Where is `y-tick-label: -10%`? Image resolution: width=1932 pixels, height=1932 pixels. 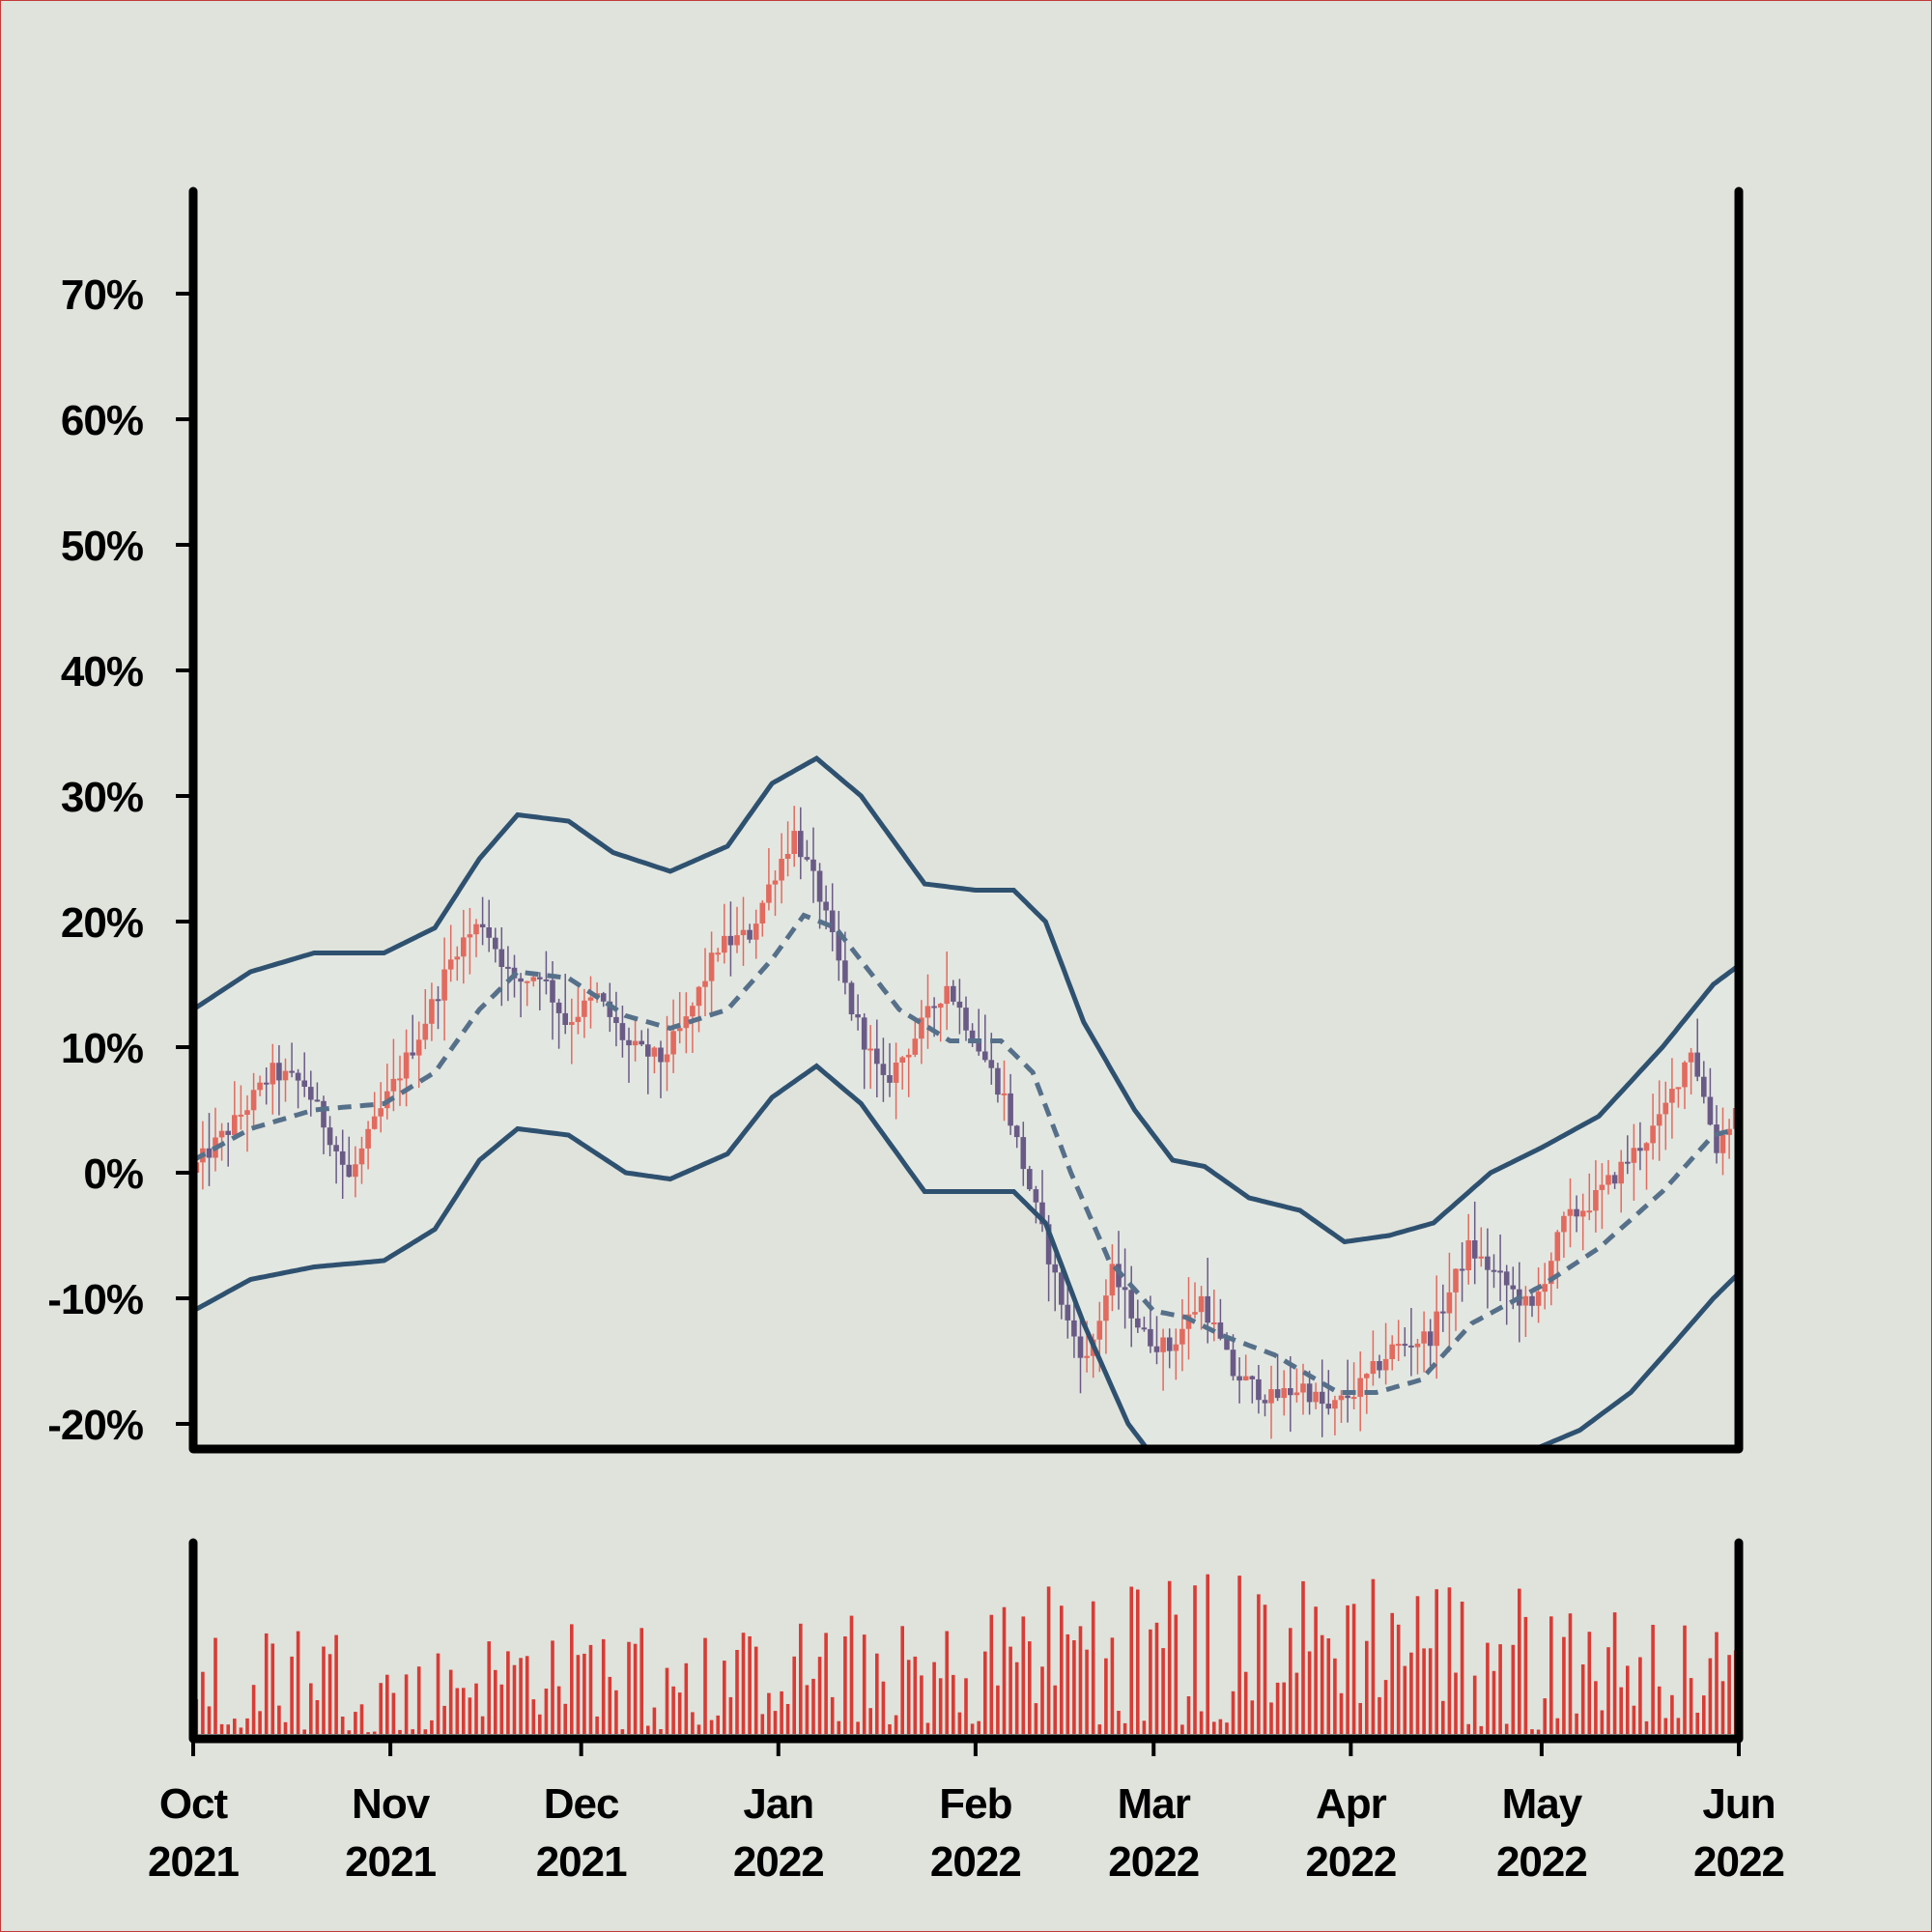
y-tick-label: -10% is located at coordinates (95, 1299).